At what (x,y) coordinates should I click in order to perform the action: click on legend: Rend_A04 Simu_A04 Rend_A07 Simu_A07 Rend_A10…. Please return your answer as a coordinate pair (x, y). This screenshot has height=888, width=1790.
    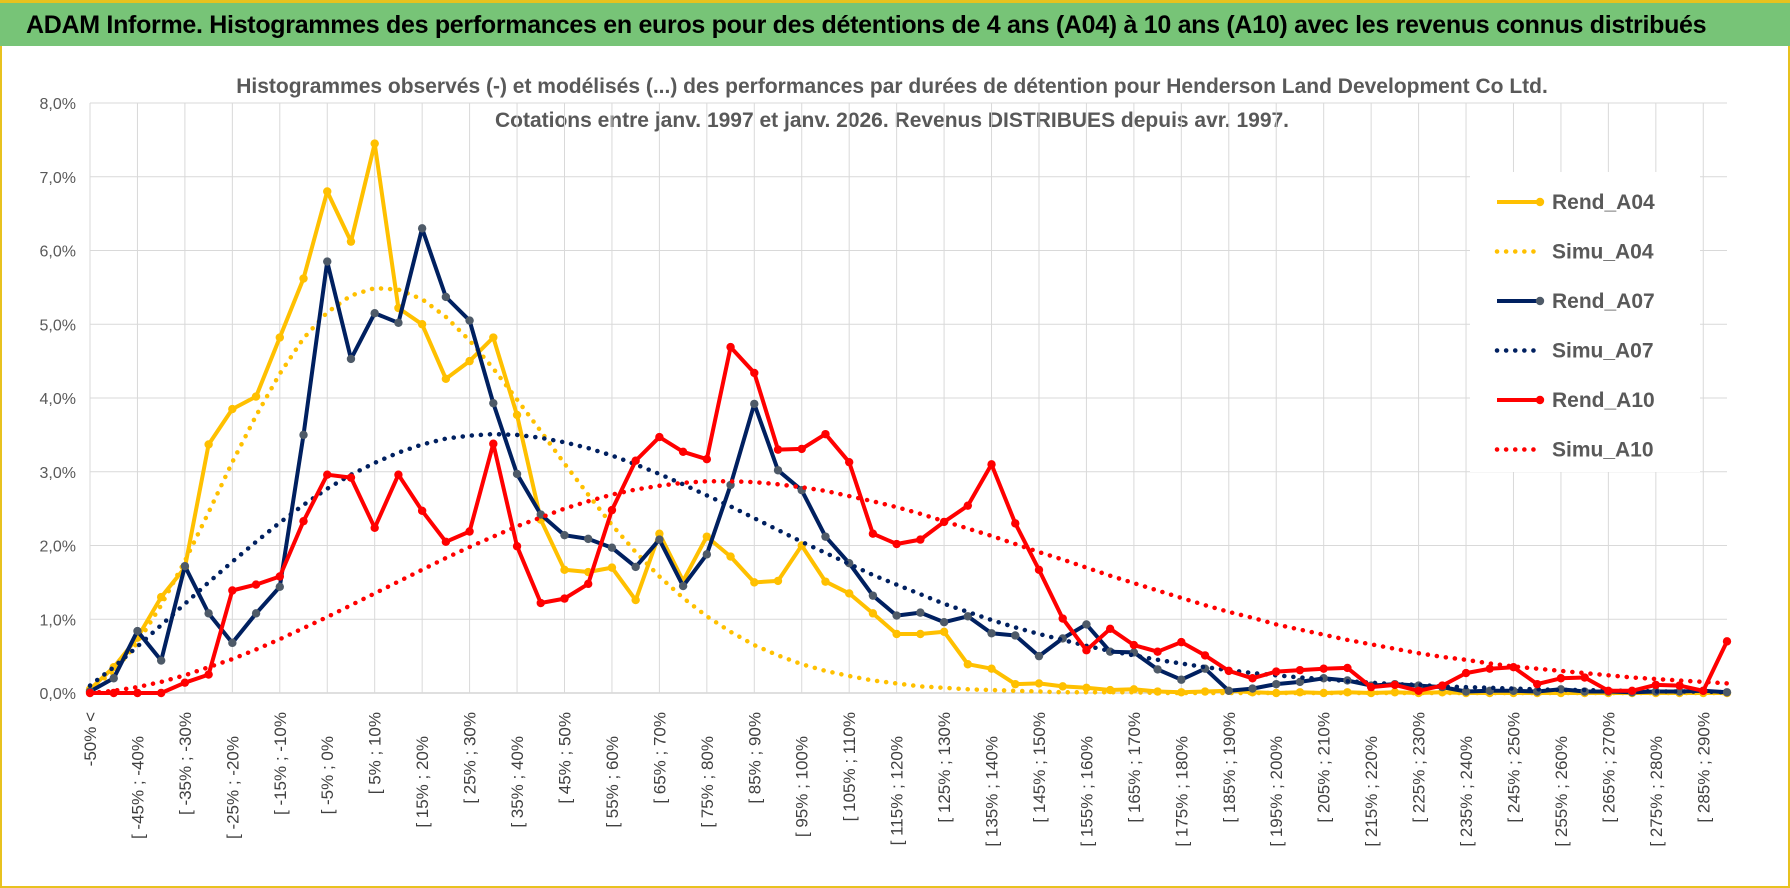
    Looking at the image, I should click on (1574, 326).